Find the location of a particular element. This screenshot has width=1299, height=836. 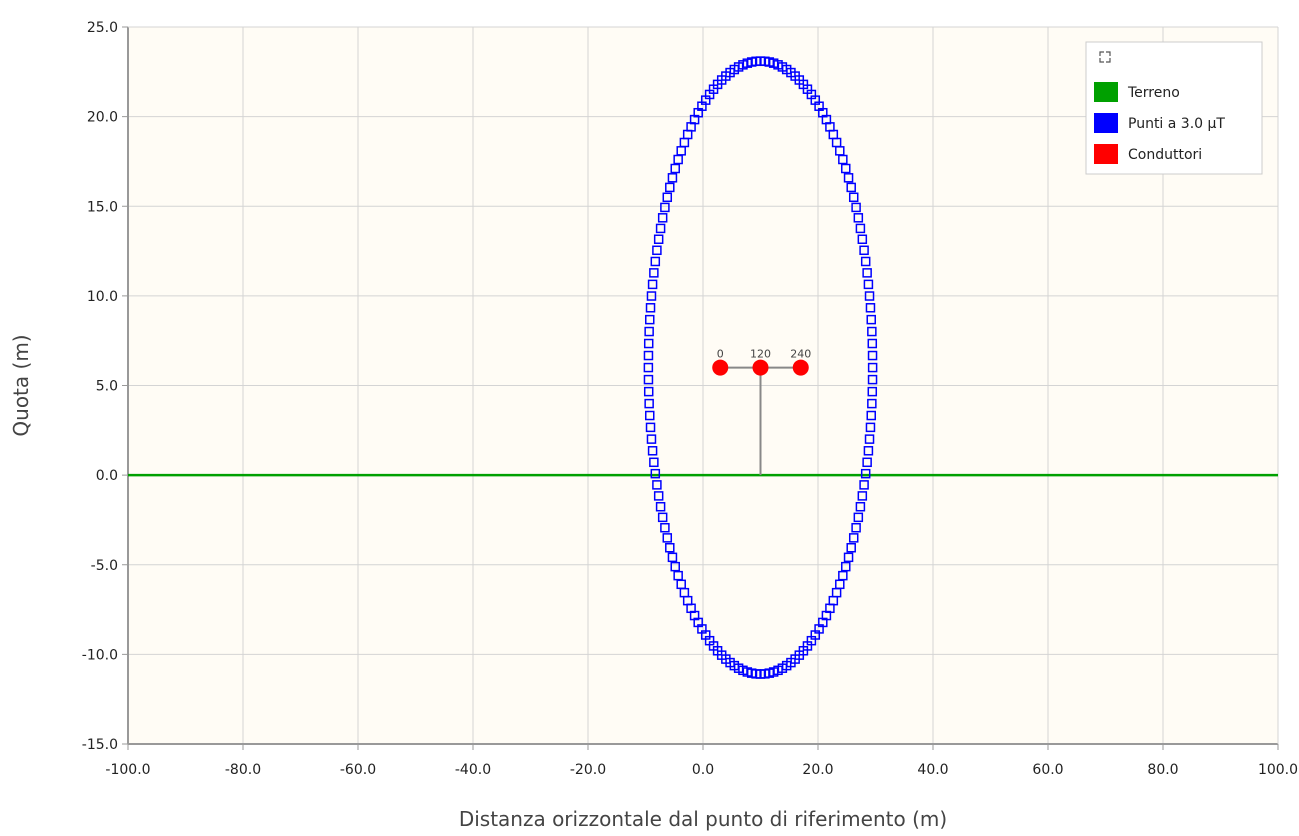

conductor-phase-label: 240 is located at coordinates (800, 354).